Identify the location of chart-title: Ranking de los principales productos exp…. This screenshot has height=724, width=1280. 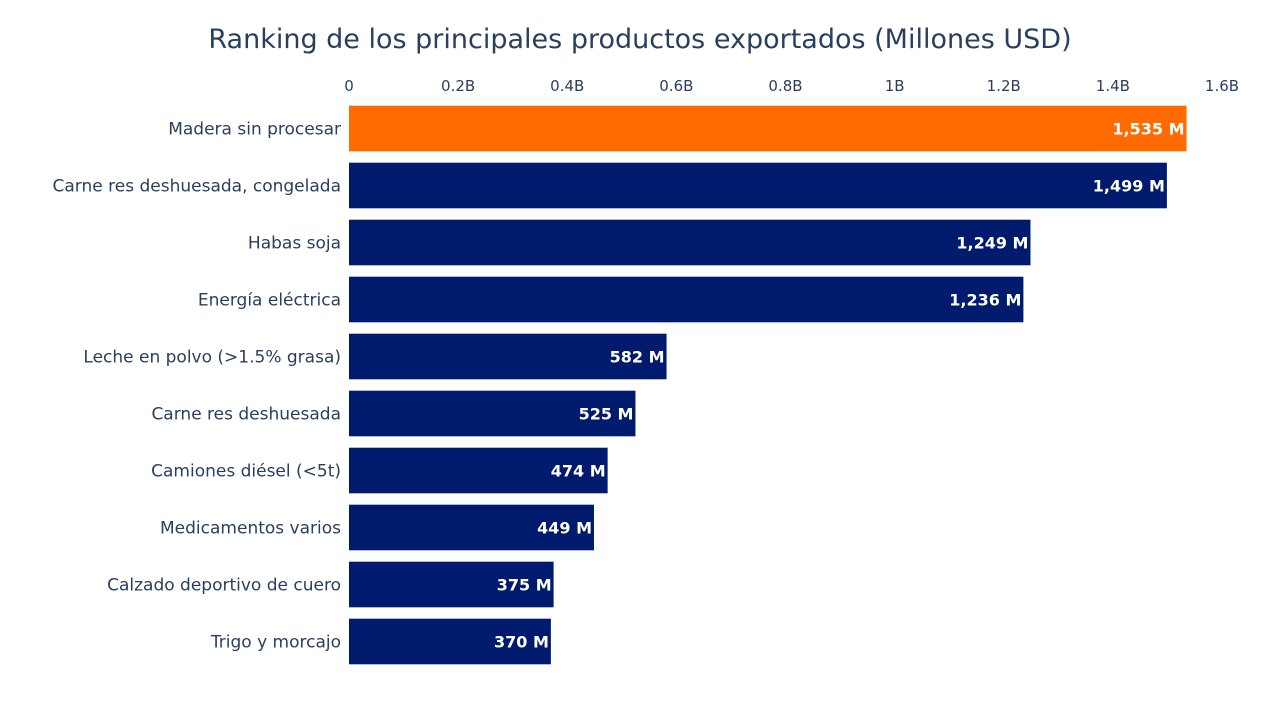
(639, 39).